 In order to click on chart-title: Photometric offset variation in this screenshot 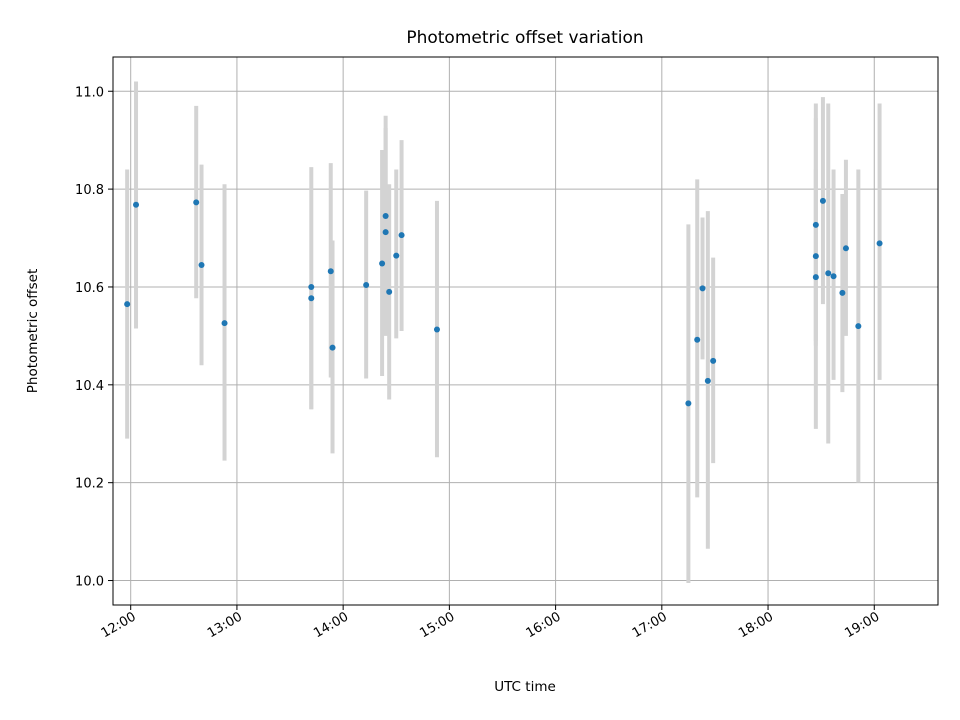, I will do `click(524, 38)`.